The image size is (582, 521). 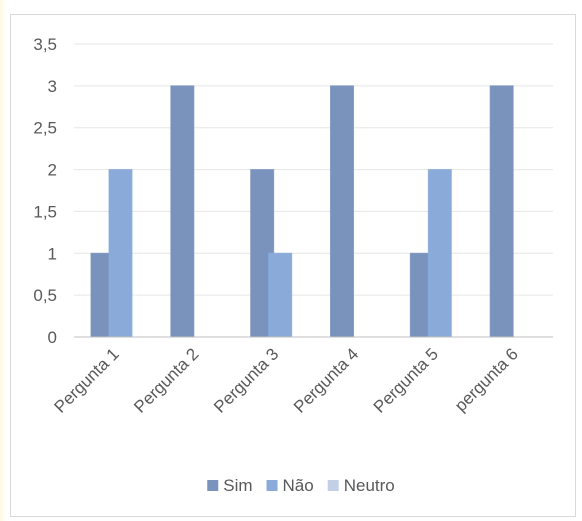 I want to click on legend-label: Sim, so click(x=237, y=485).